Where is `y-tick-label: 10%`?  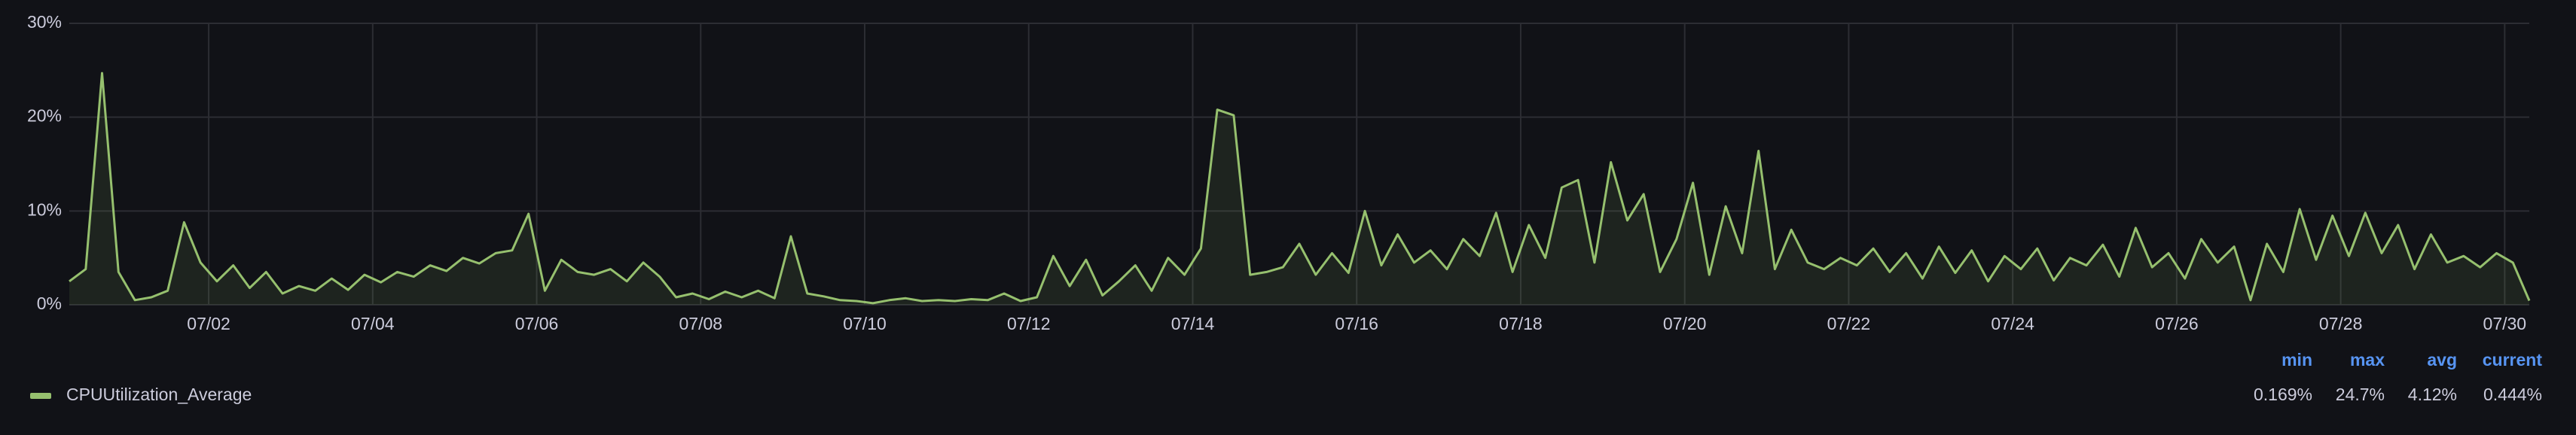
y-tick-label: 10% is located at coordinates (45, 209).